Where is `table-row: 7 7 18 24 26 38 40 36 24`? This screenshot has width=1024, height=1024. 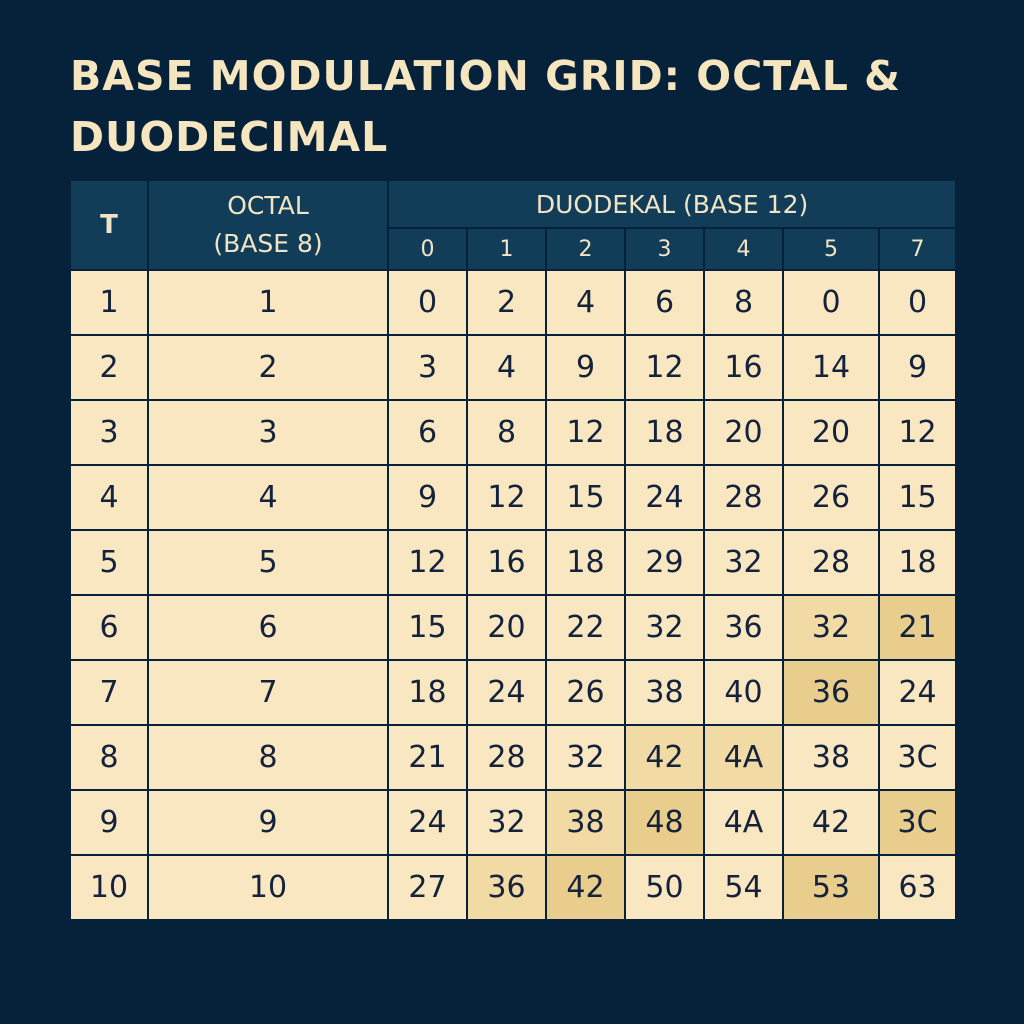 table-row: 7 7 18 24 26 38 40 36 24 is located at coordinates (513, 692).